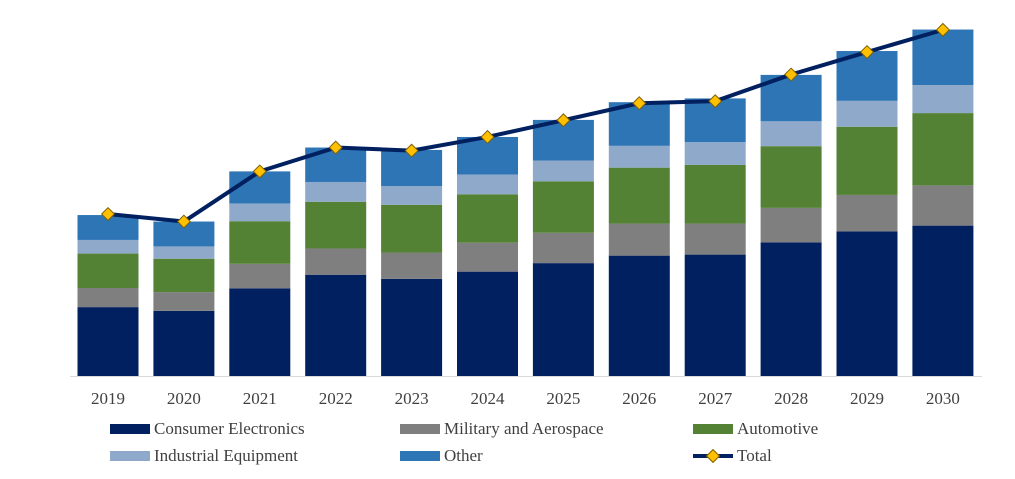 The image size is (1015, 479). I want to click on bar-military-and-aerospace-2025, so click(563, 248).